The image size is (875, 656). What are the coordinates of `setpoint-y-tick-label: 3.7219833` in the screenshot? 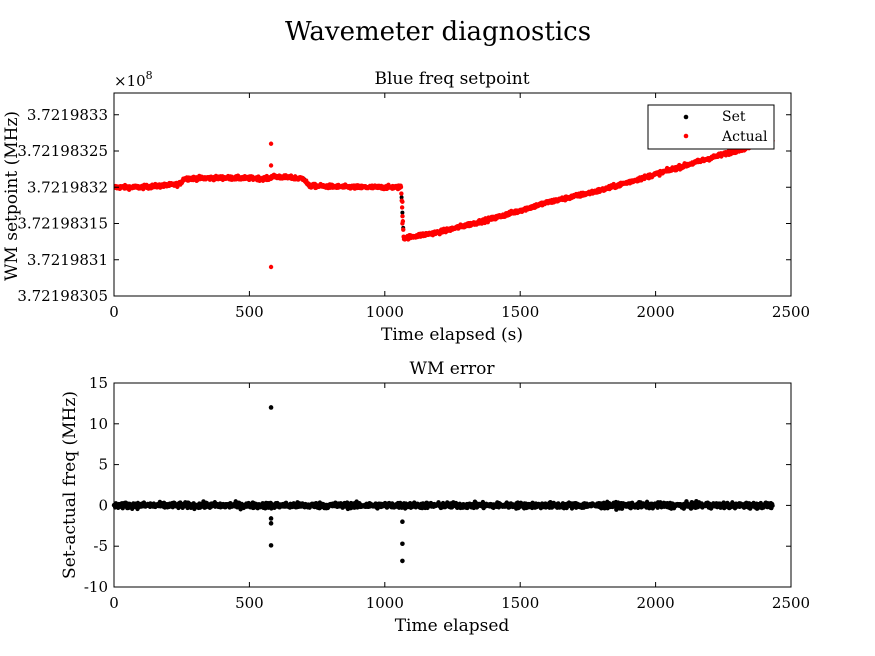 It's located at (67, 115).